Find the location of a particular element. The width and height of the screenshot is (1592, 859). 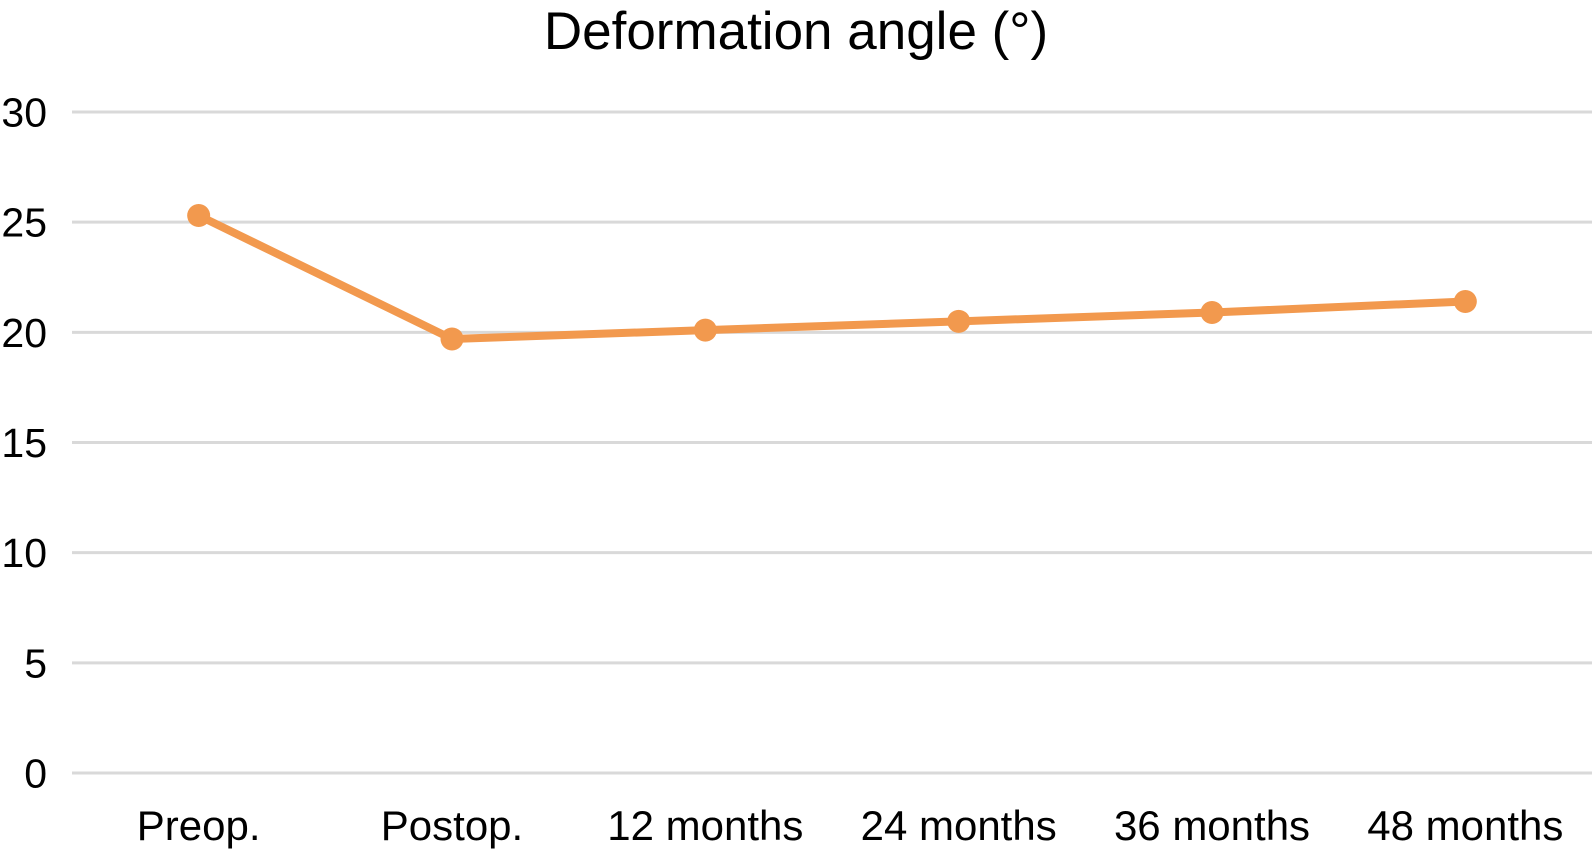

y-tick-label: 30 is located at coordinates (24, 113).